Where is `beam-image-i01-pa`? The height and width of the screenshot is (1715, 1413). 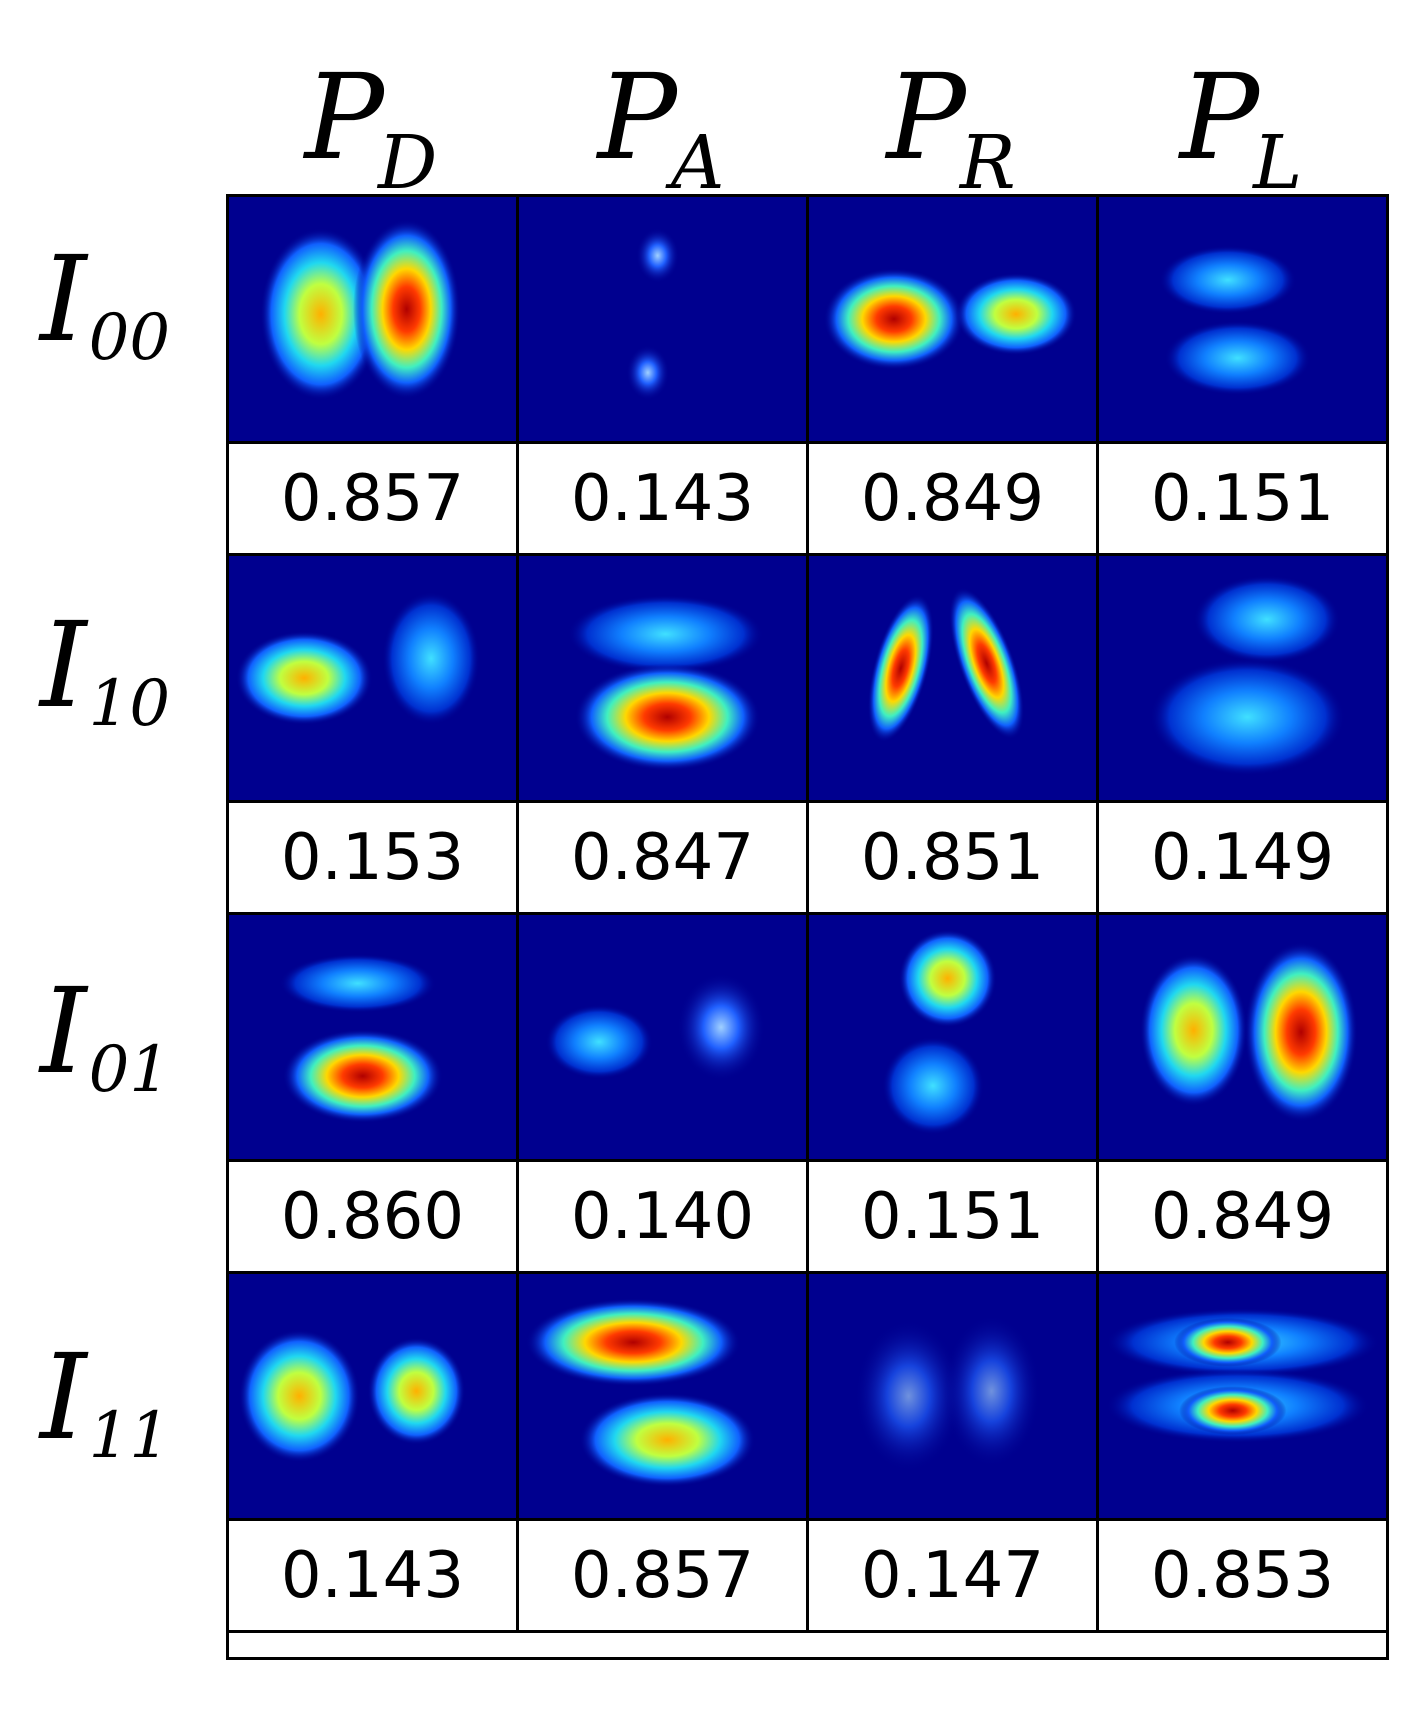 beam-image-i01-pa is located at coordinates (662, 1037).